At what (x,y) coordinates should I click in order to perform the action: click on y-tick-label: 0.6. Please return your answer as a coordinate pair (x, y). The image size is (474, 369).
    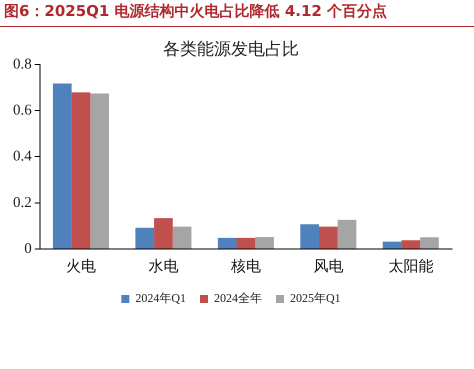
    Looking at the image, I should click on (22, 110).